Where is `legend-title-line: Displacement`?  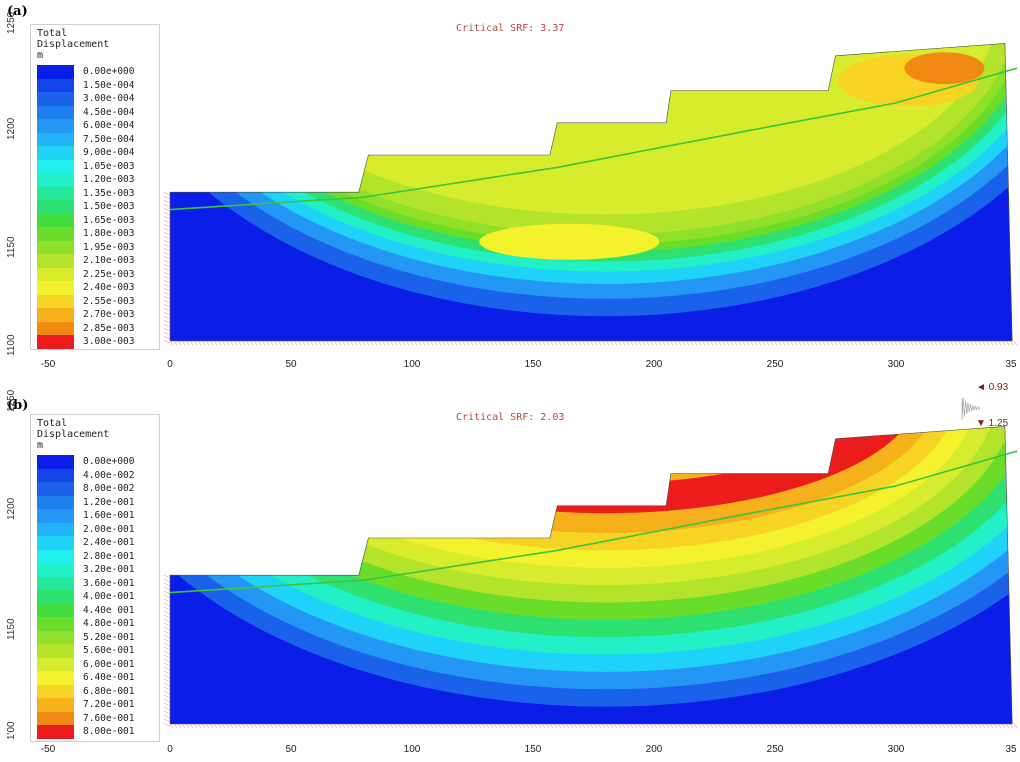 legend-title-line: Displacement is located at coordinates (73, 44).